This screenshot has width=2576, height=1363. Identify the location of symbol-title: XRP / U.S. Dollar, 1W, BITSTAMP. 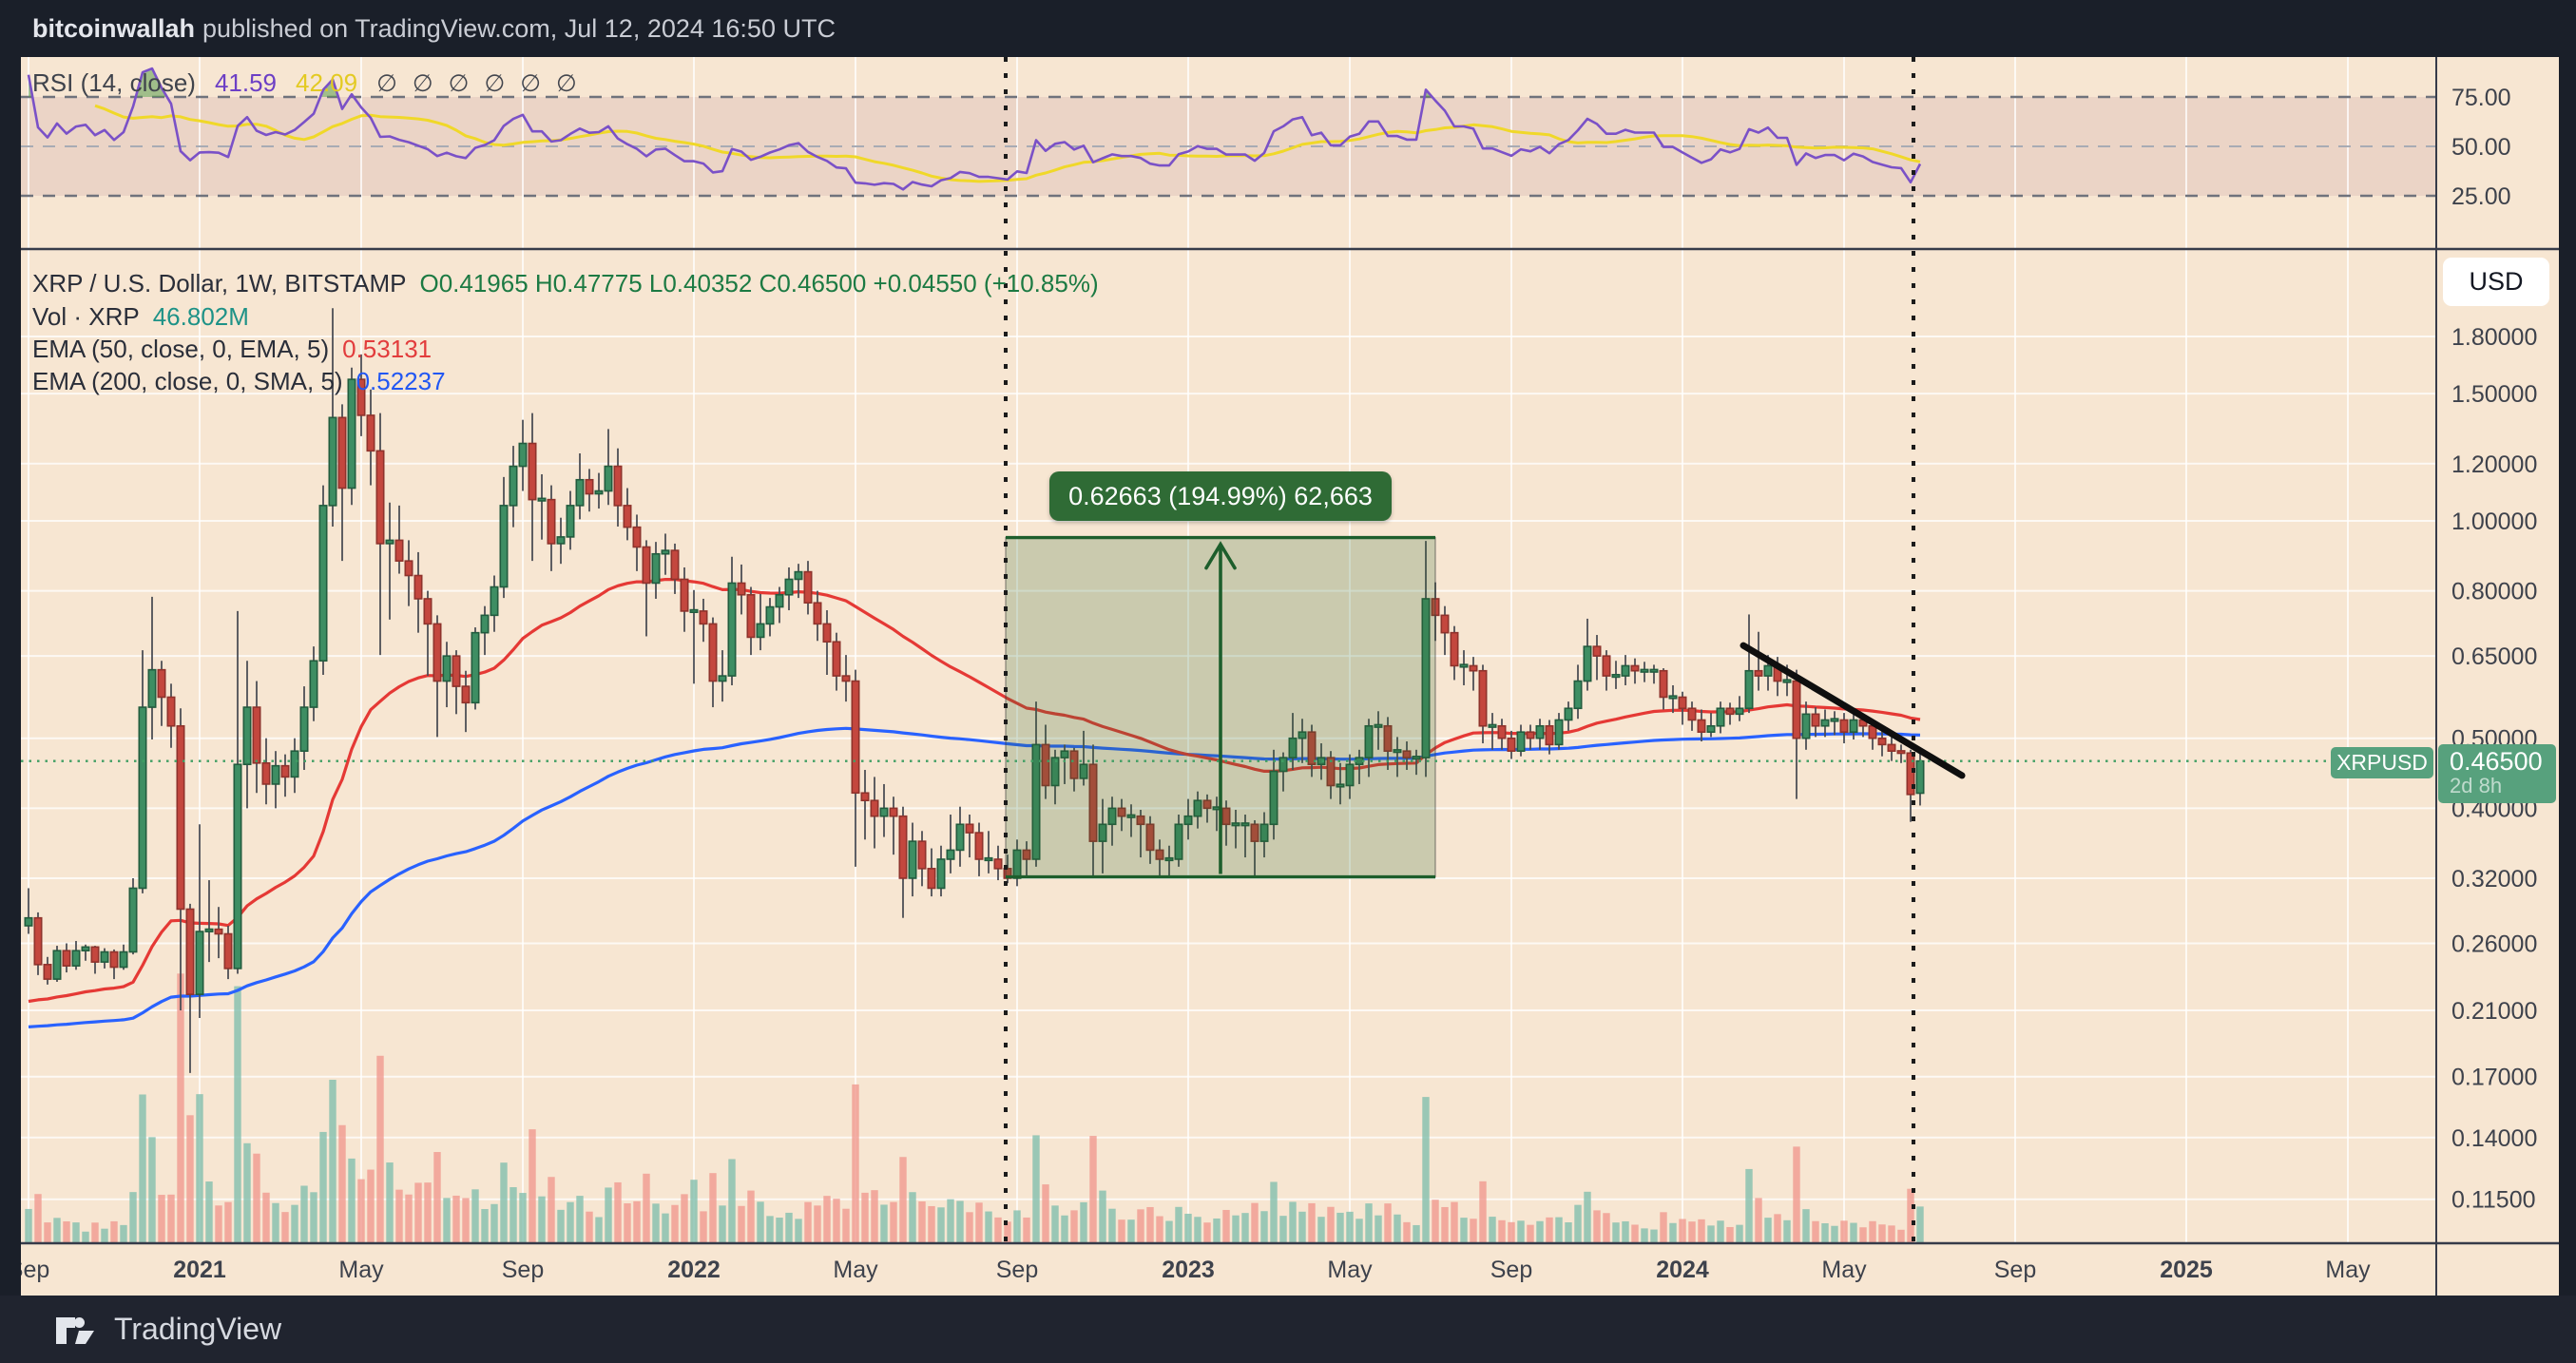
(220, 283).